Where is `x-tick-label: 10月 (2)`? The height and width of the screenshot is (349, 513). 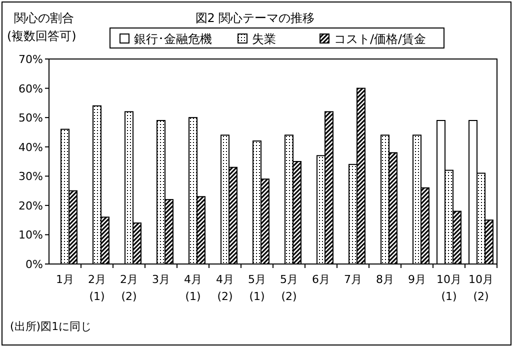
x-tick-label: 10月 (2) is located at coordinates (481, 288).